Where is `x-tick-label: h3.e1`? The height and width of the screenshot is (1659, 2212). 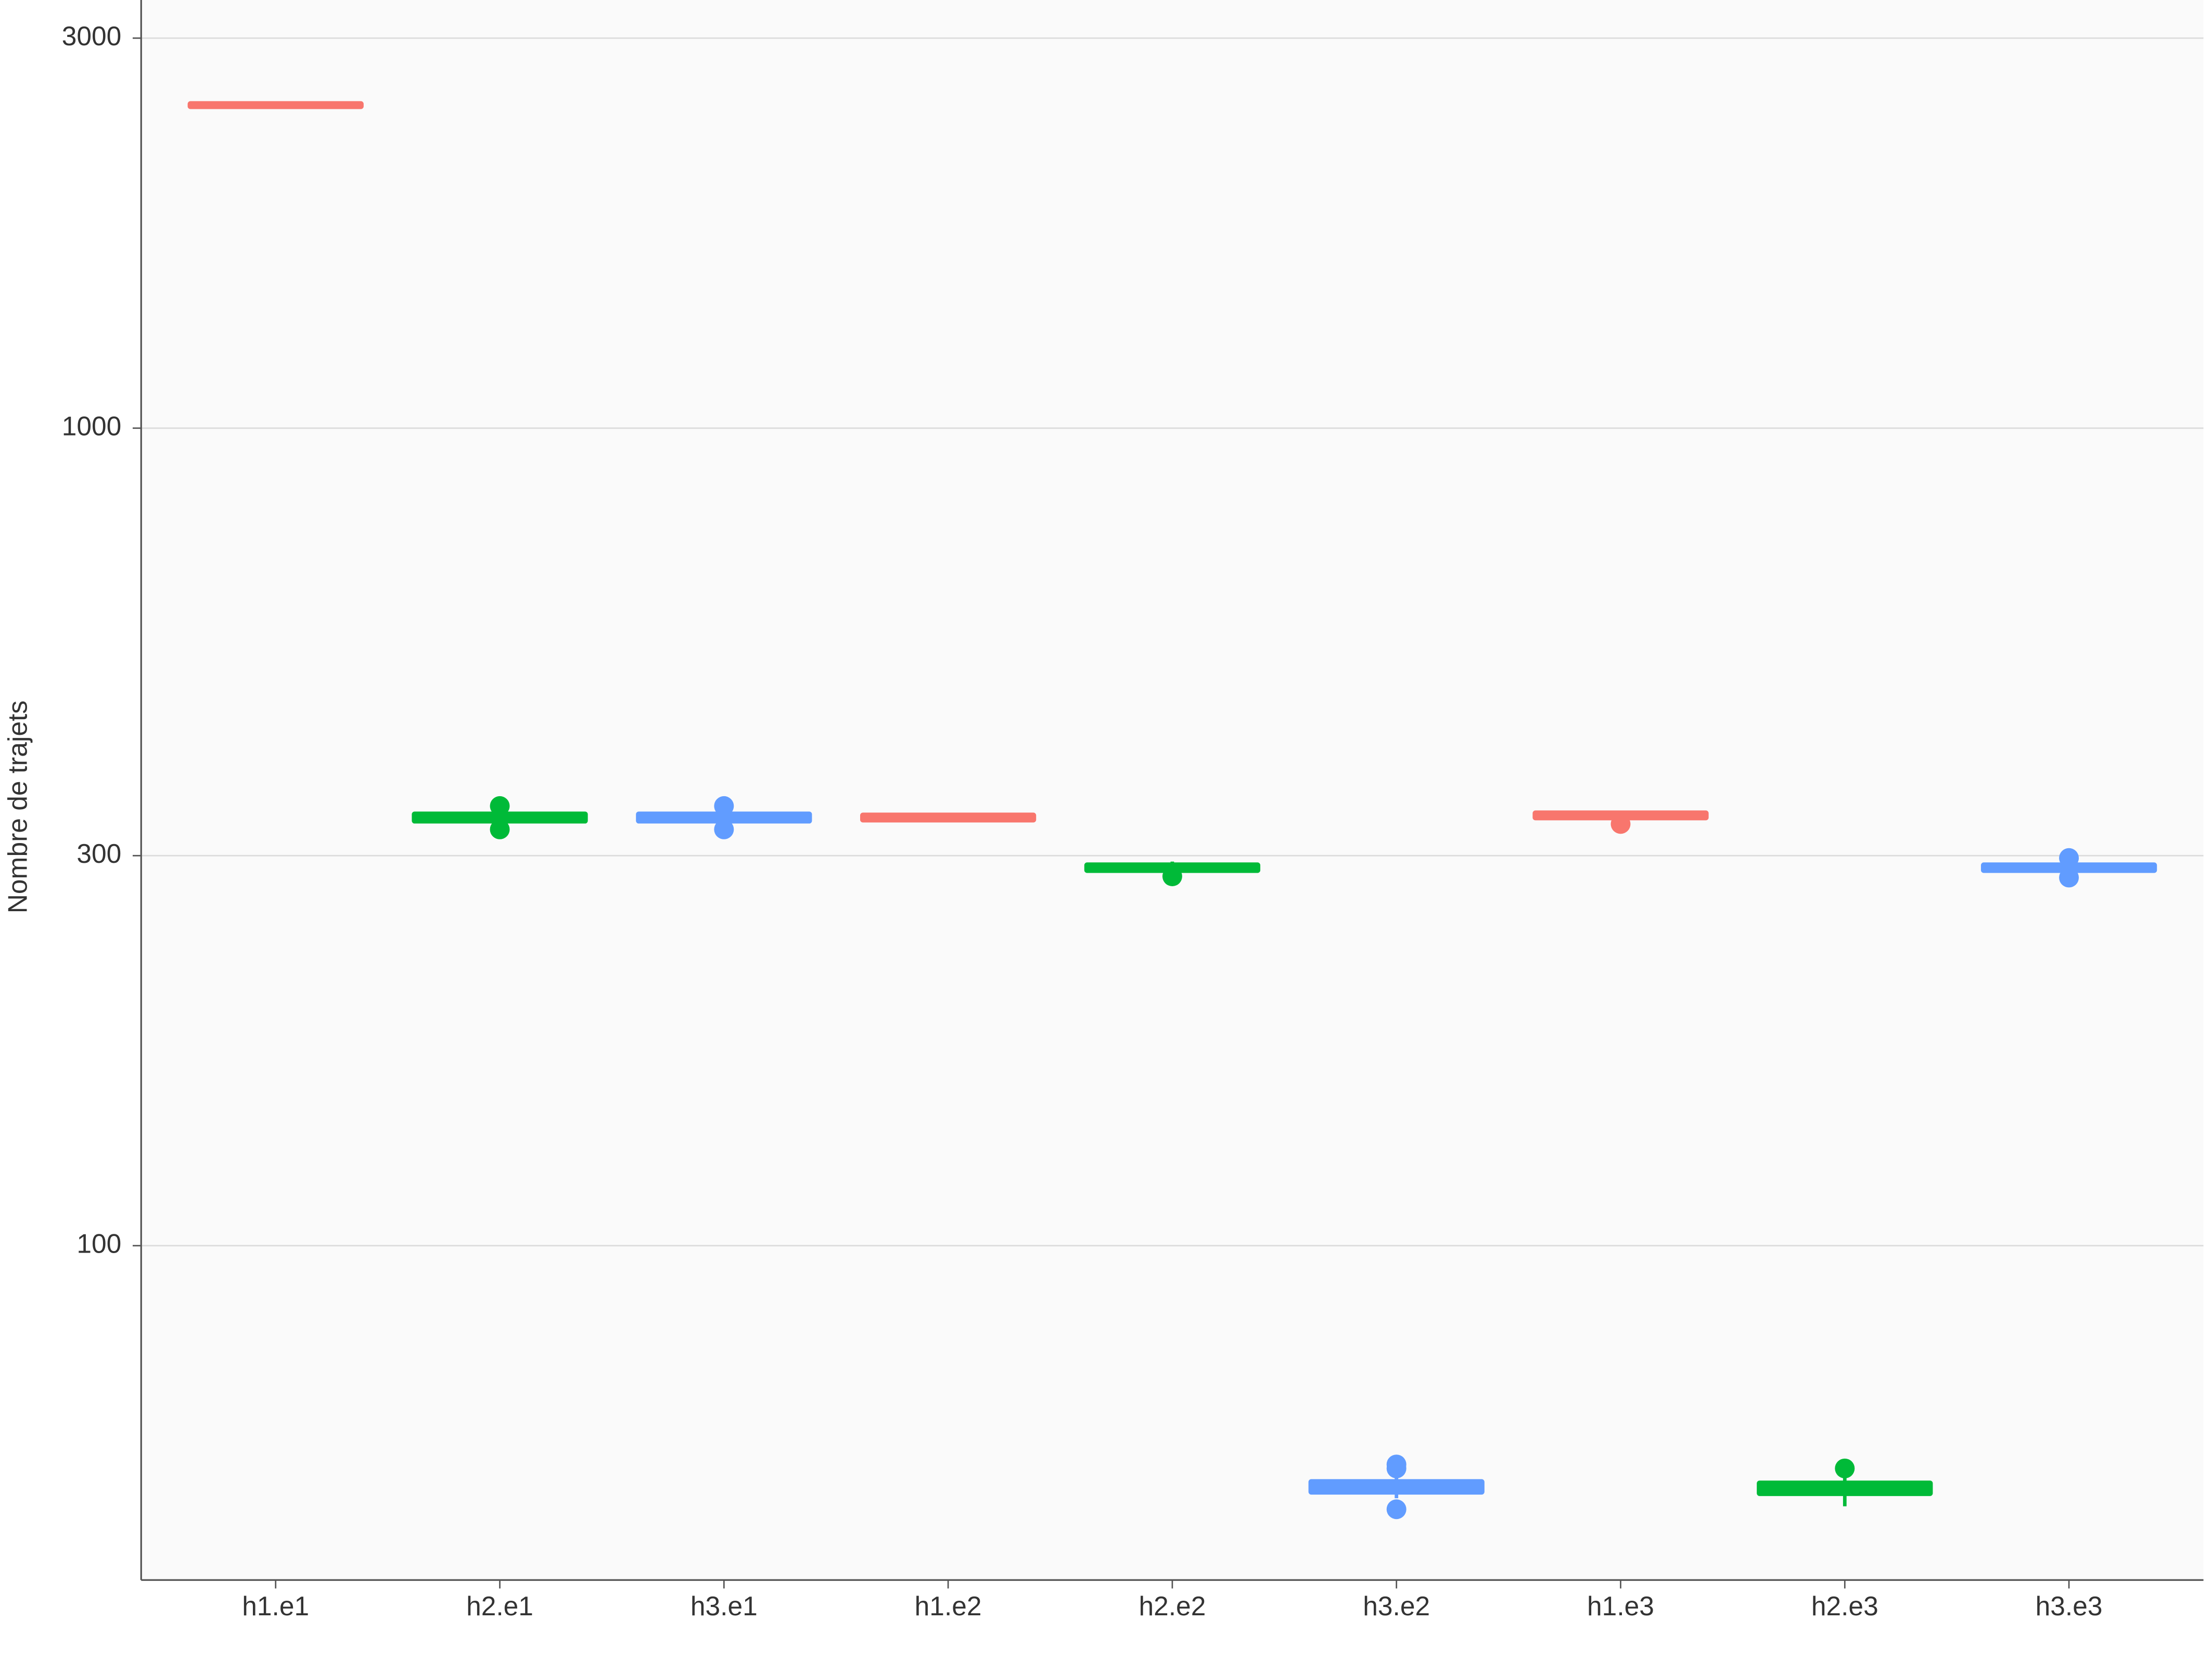 x-tick-label: h3.e1 is located at coordinates (724, 1606).